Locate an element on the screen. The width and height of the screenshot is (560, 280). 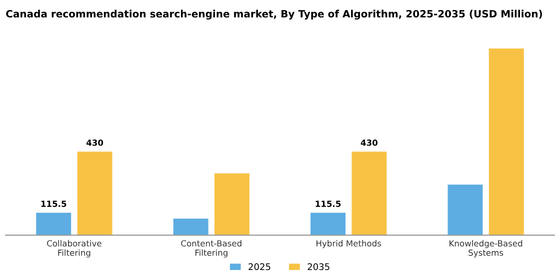
legend-label: 2035 is located at coordinates (319, 266).